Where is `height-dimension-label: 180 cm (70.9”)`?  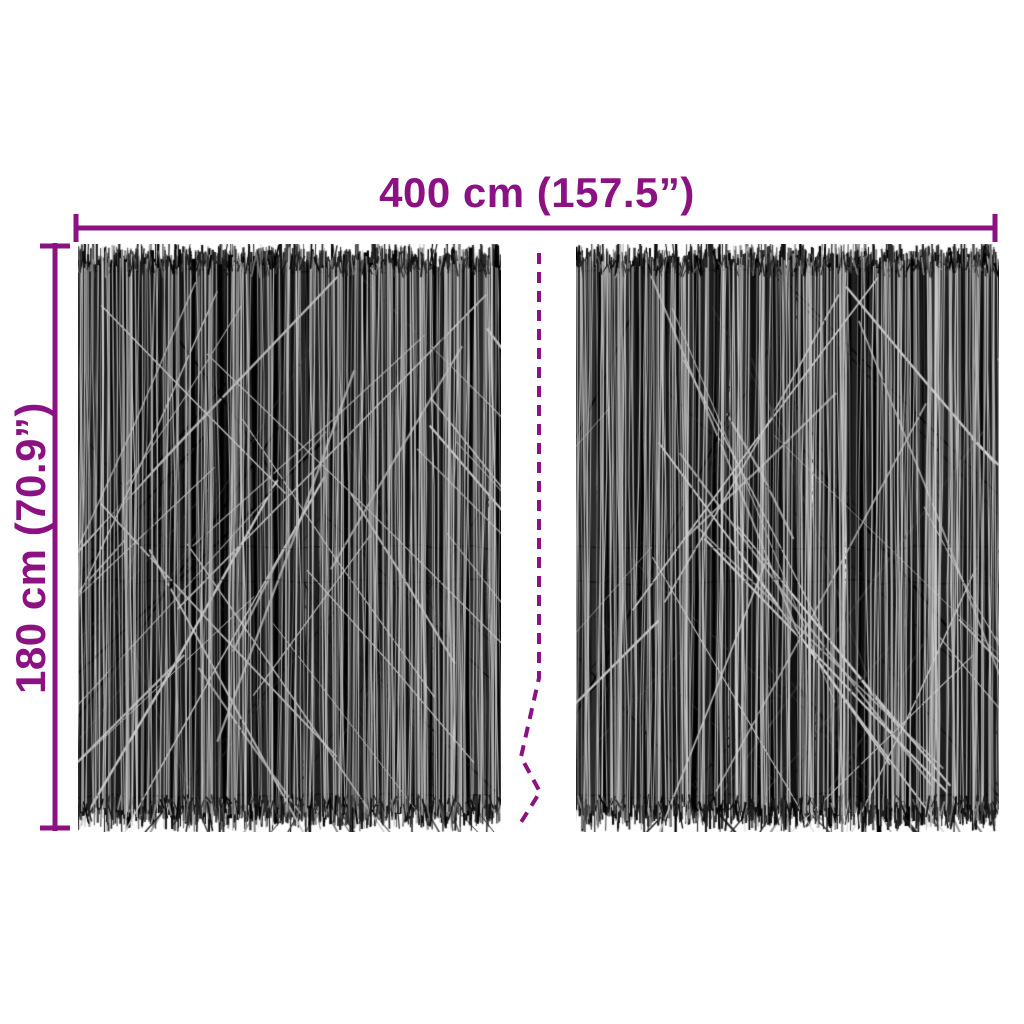
height-dimension-label: 180 cm (70.9”) is located at coordinates (30, 548).